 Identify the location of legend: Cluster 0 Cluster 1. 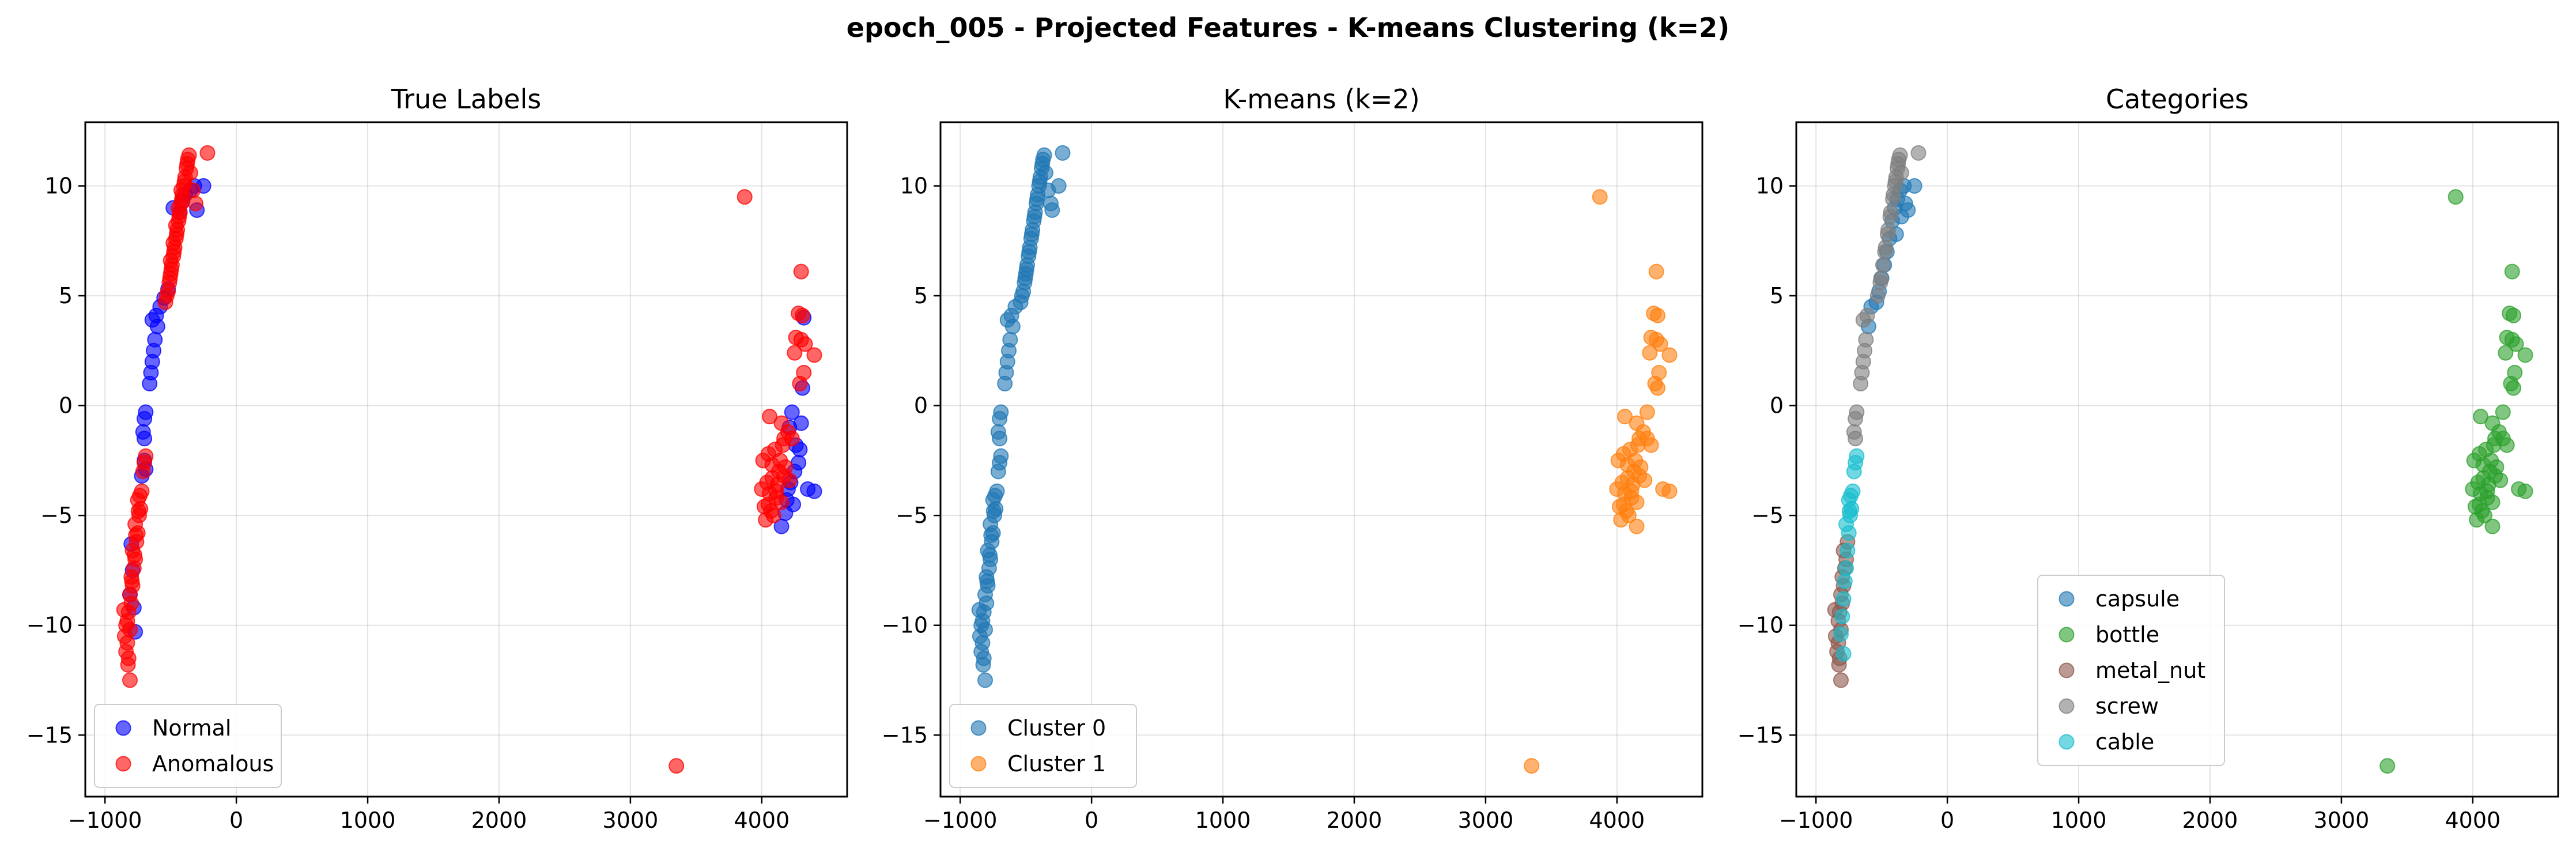
(1043, 746).